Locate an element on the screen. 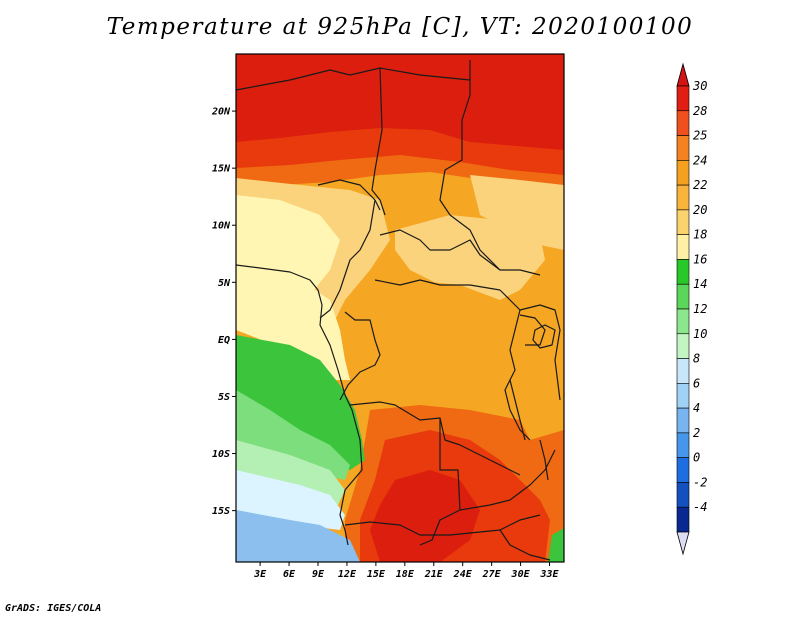  border-sudan is located at coordinates (490, 178).